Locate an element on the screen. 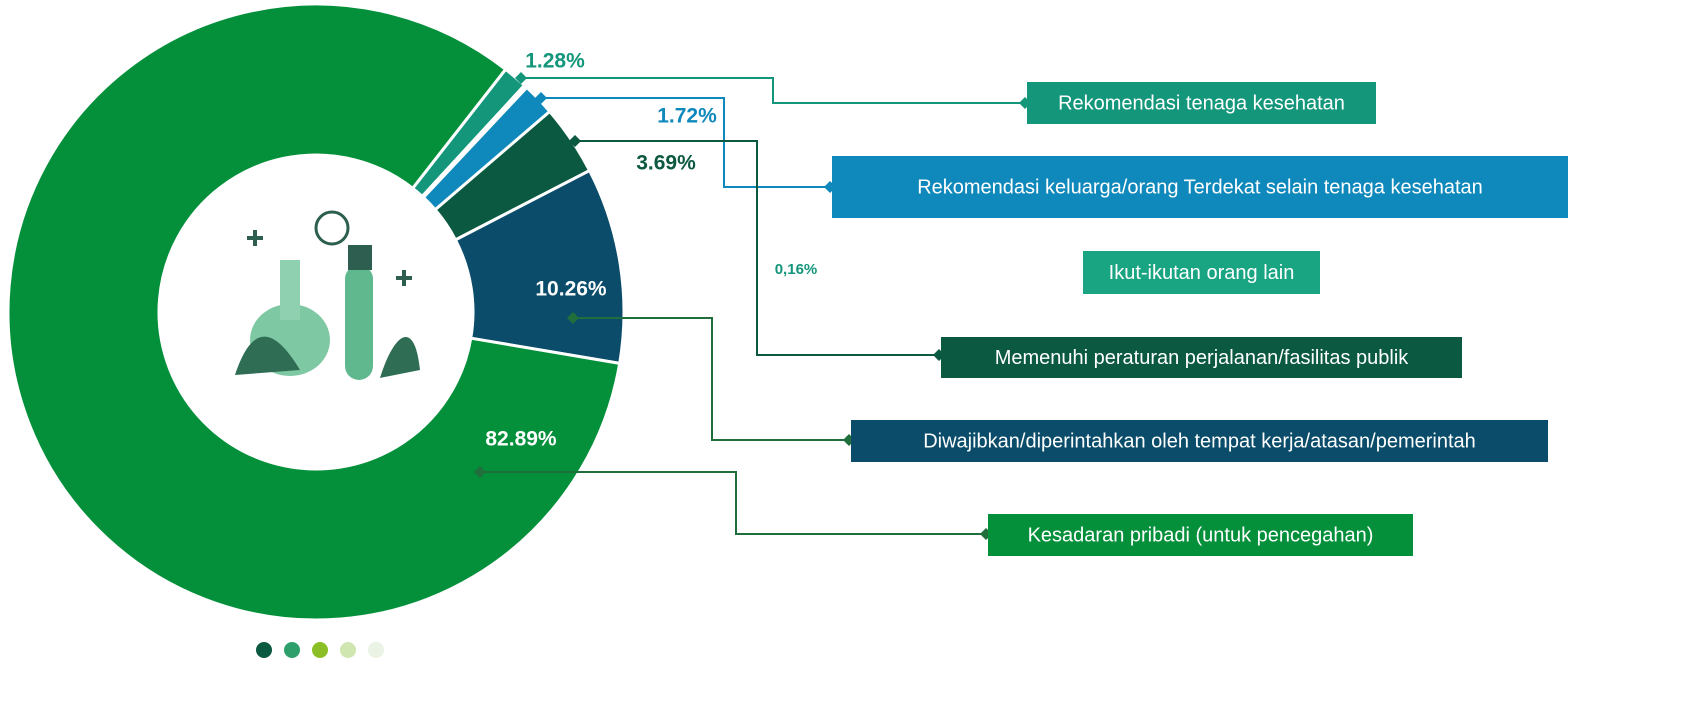 The height and width of the screenshot is (711, 1683). value-label: 1.72% is located at coordinates (687, 116).